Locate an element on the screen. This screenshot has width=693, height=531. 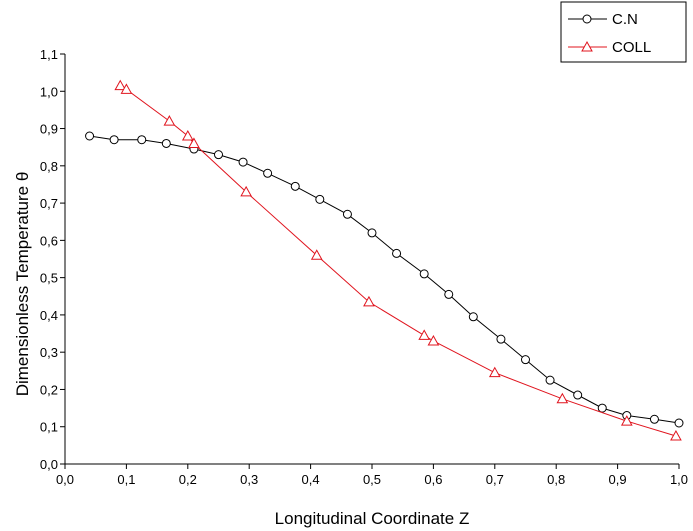
x-tick-label: 0,8 is located at coordinates (556, 479).